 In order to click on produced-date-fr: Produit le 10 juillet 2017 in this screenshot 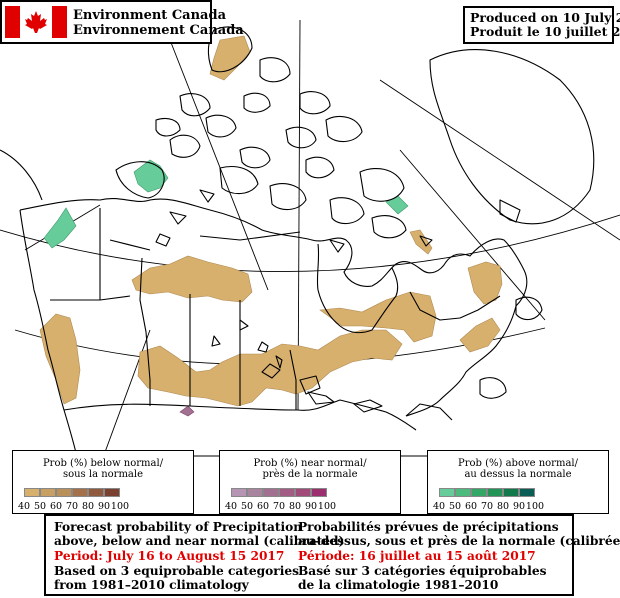, I will do `click(545, 31)`.